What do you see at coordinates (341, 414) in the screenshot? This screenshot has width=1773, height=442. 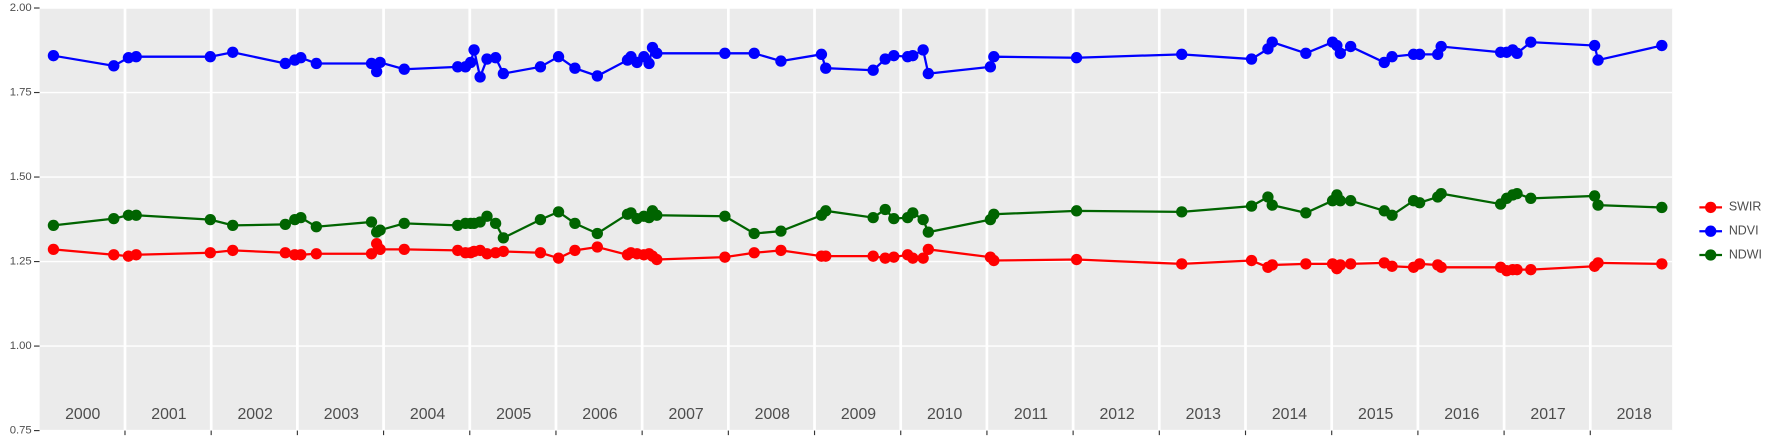 I see `year-label: 2003` at bounding box center [341, 414].